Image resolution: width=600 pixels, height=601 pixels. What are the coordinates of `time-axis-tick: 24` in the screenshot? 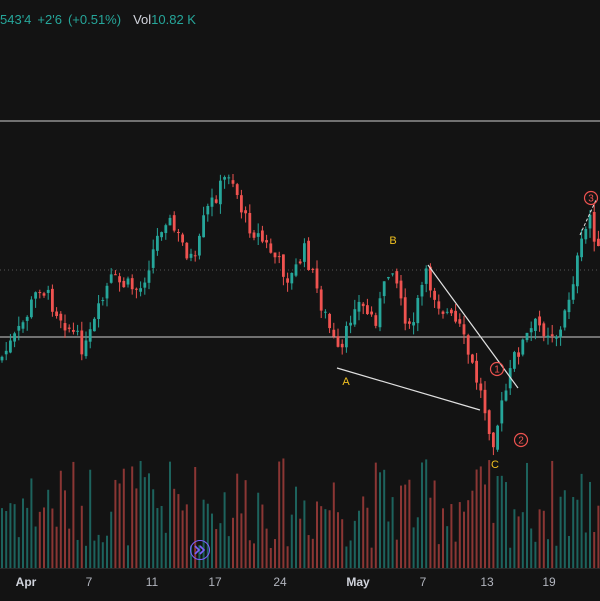 It's located at (280, 582).